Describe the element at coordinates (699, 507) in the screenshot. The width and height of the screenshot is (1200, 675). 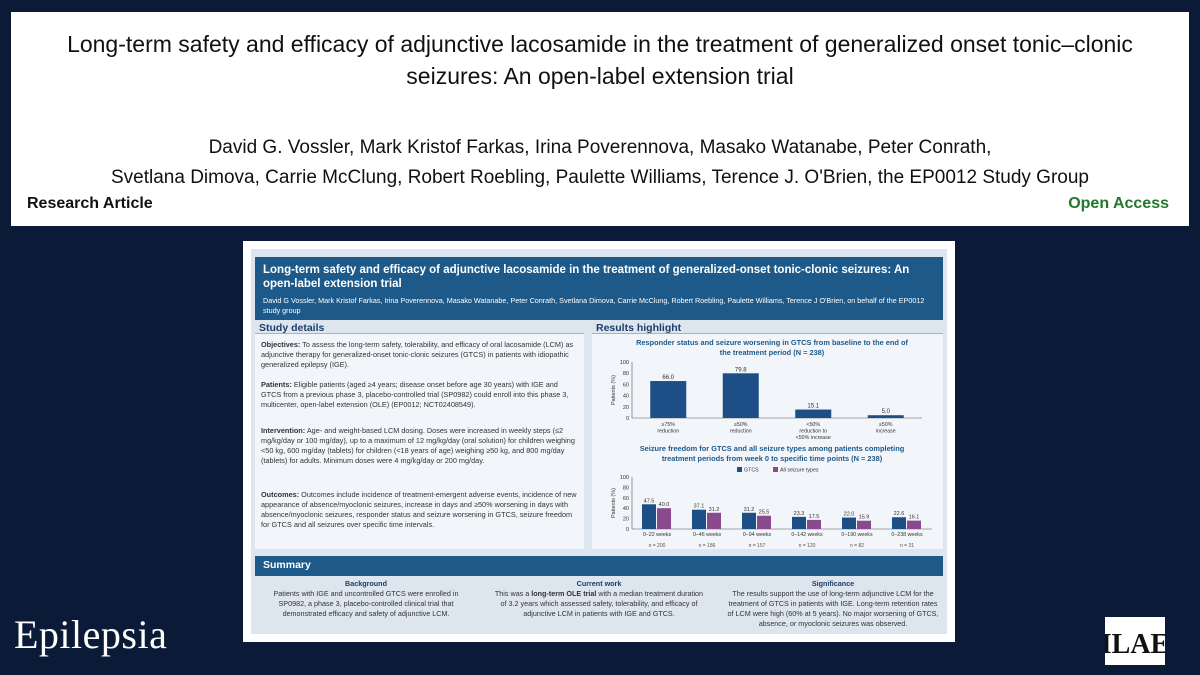
I see `bar-value-label: 37.1` at that location.